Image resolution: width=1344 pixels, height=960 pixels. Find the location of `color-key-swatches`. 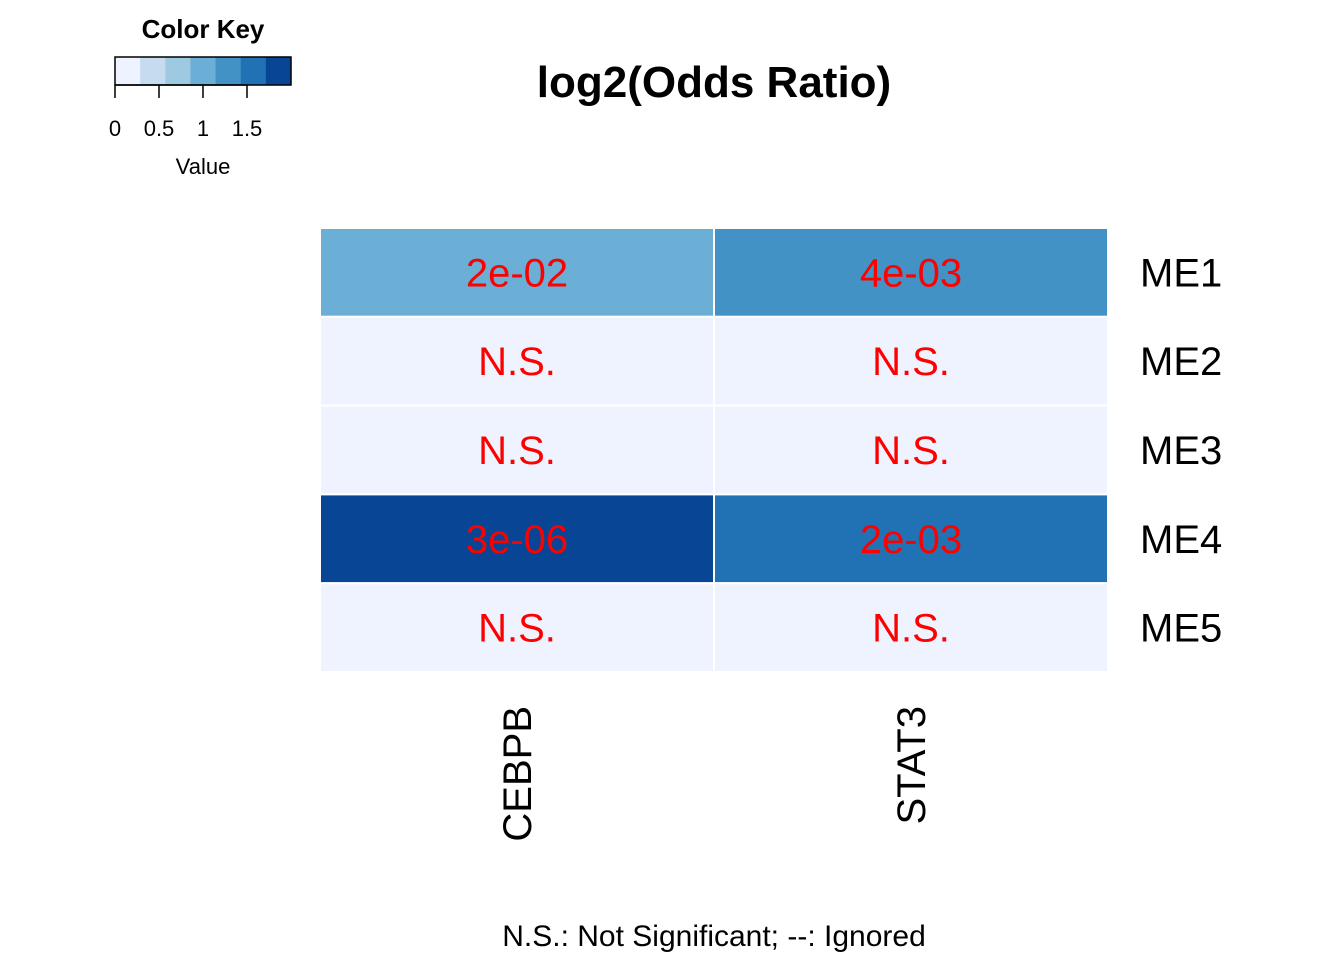

color-key-swatches is located at coordinates (203, 71).